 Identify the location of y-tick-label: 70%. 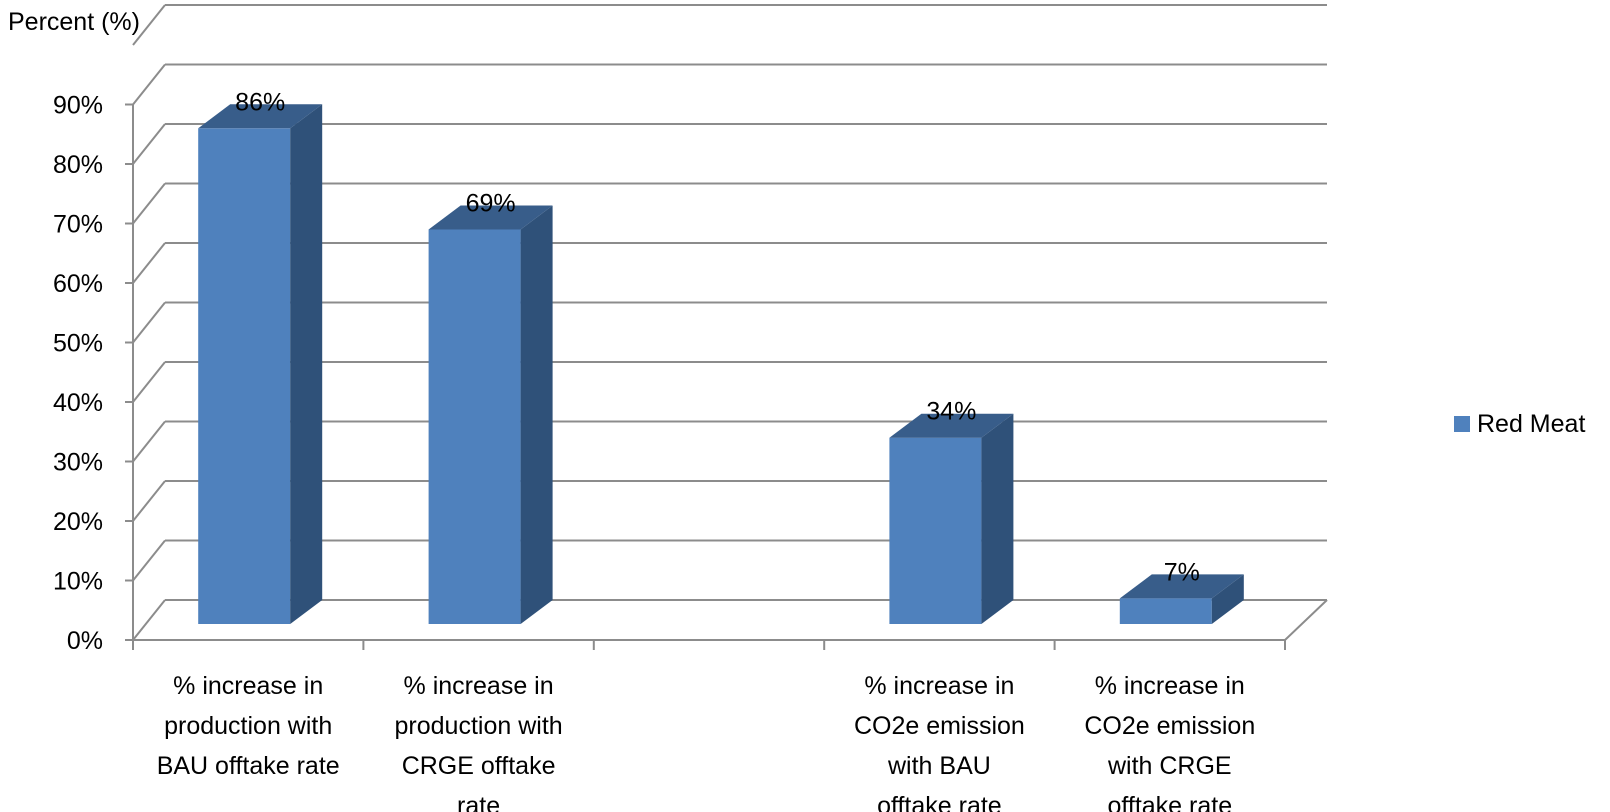
(78, 225).